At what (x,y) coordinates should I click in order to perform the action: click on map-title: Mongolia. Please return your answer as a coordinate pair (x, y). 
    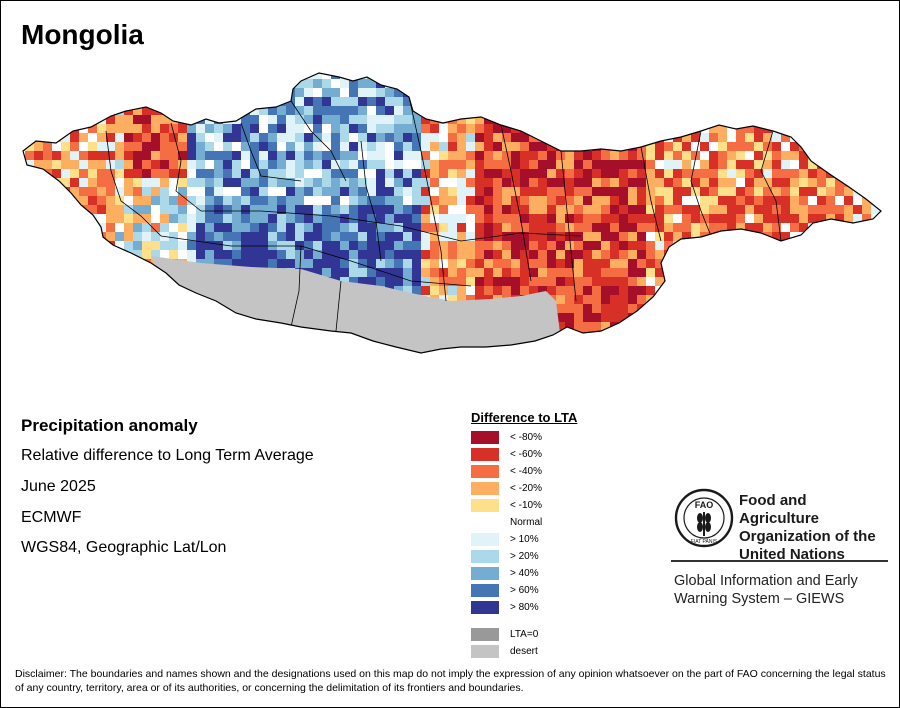
    Looking at the image, I should click on (82, 34).